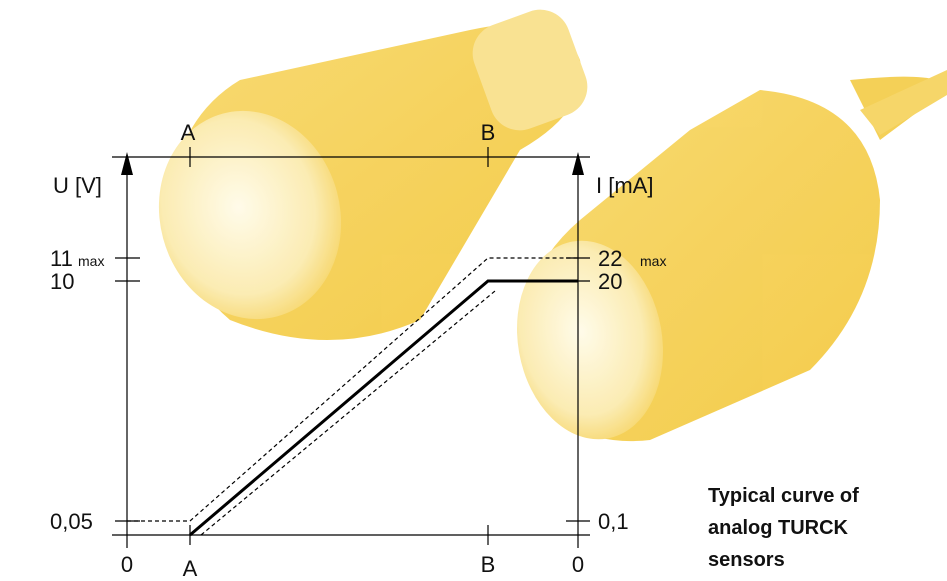 This screenshot has height=581, width=947. I want to click on tick-label: 0,05, so click(71, 521).